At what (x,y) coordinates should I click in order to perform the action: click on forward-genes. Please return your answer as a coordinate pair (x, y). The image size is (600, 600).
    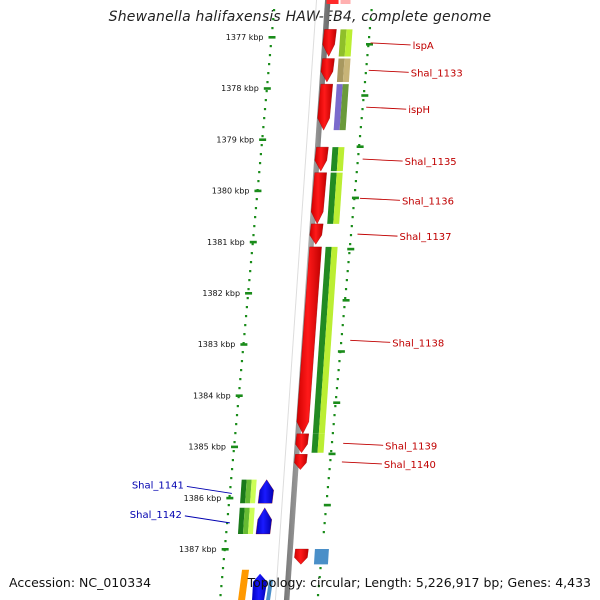
    Looking at the image, I should click on (315, 249).